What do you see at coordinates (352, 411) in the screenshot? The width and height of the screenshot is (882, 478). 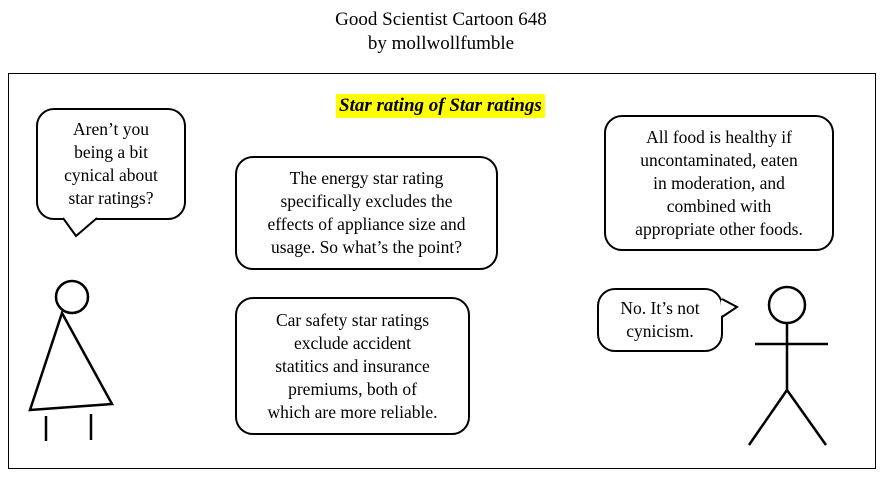 I see `bubble-line: which are more reliable.` at bounding box center [352, 411].